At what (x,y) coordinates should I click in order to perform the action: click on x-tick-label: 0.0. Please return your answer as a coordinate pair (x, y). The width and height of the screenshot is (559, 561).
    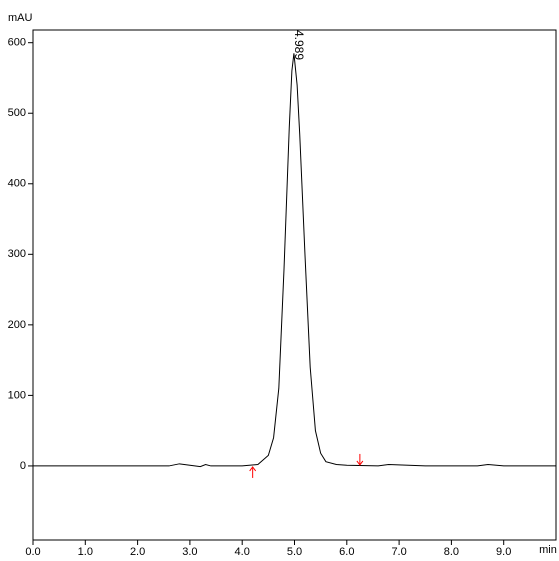
    Looking at the image, I should click on (32, 552).